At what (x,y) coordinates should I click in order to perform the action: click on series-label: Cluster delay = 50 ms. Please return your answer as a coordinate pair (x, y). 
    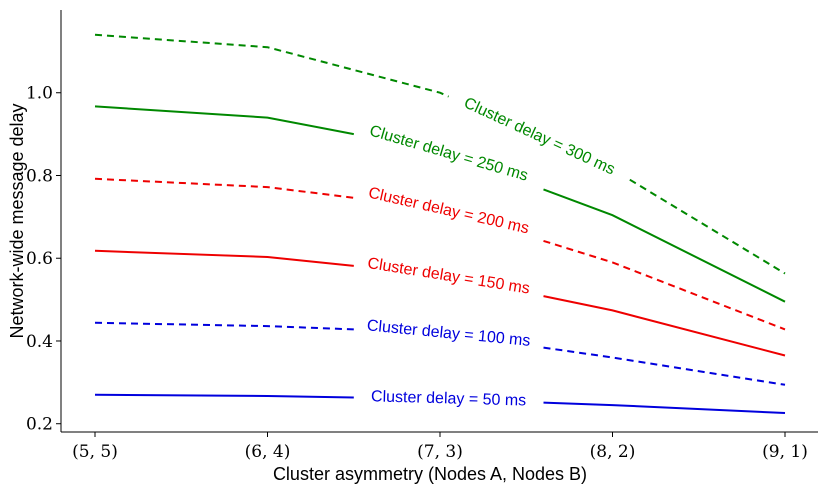
    Looking at the image, I should click on (449, 398).